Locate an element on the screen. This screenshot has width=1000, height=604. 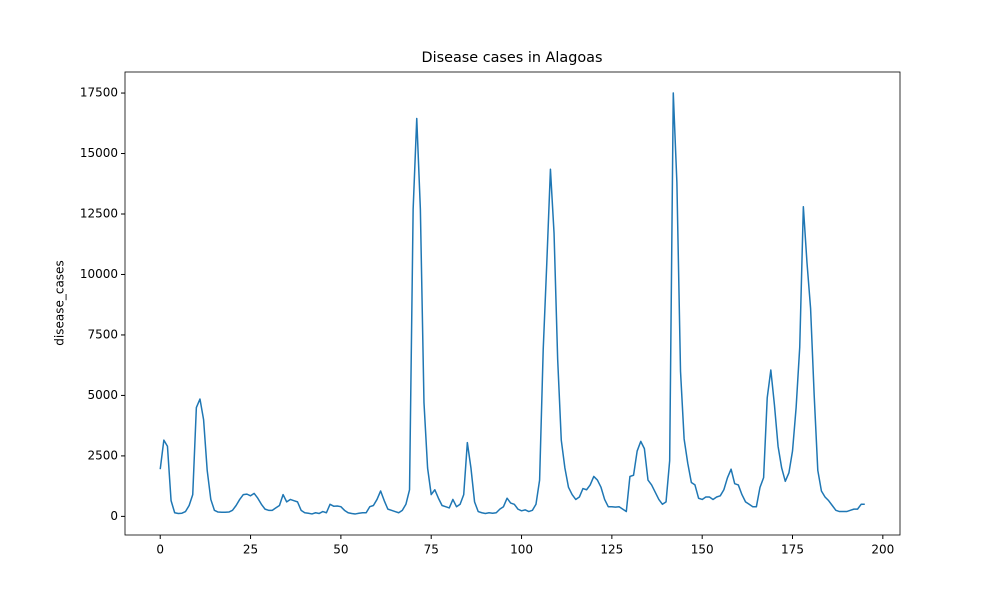
y-tick-label: 7500 is located at coordinates (102, 334).